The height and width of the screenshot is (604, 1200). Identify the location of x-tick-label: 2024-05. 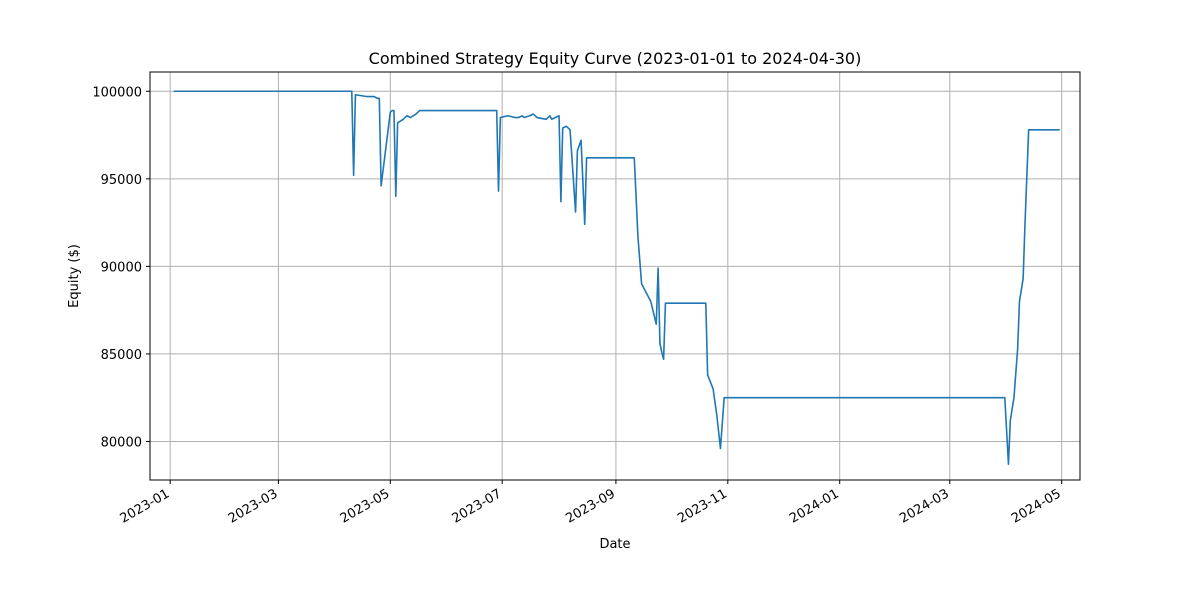
(1036, 506).